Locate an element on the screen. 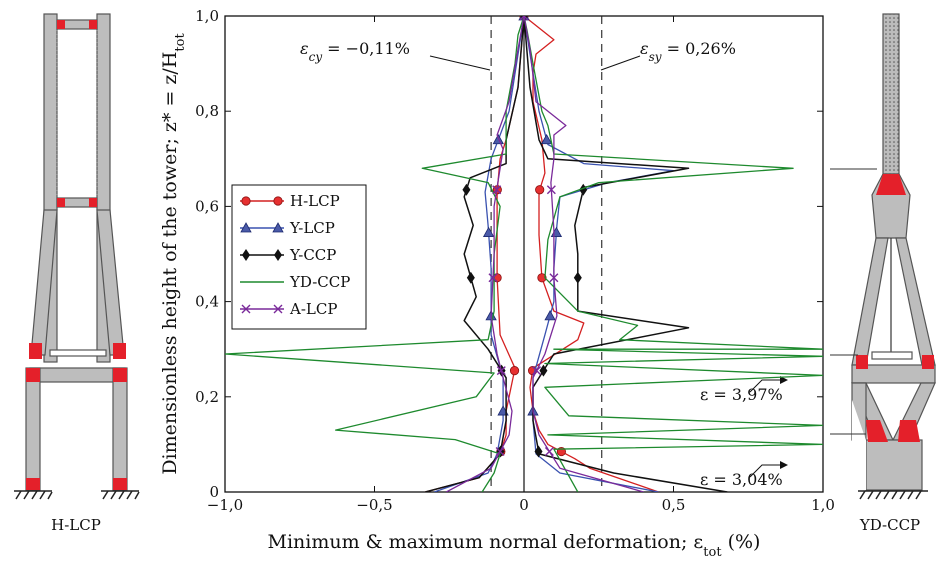 This screenshot has height=564, width=945. ground-supports-left is located at coordinates (77, 495).